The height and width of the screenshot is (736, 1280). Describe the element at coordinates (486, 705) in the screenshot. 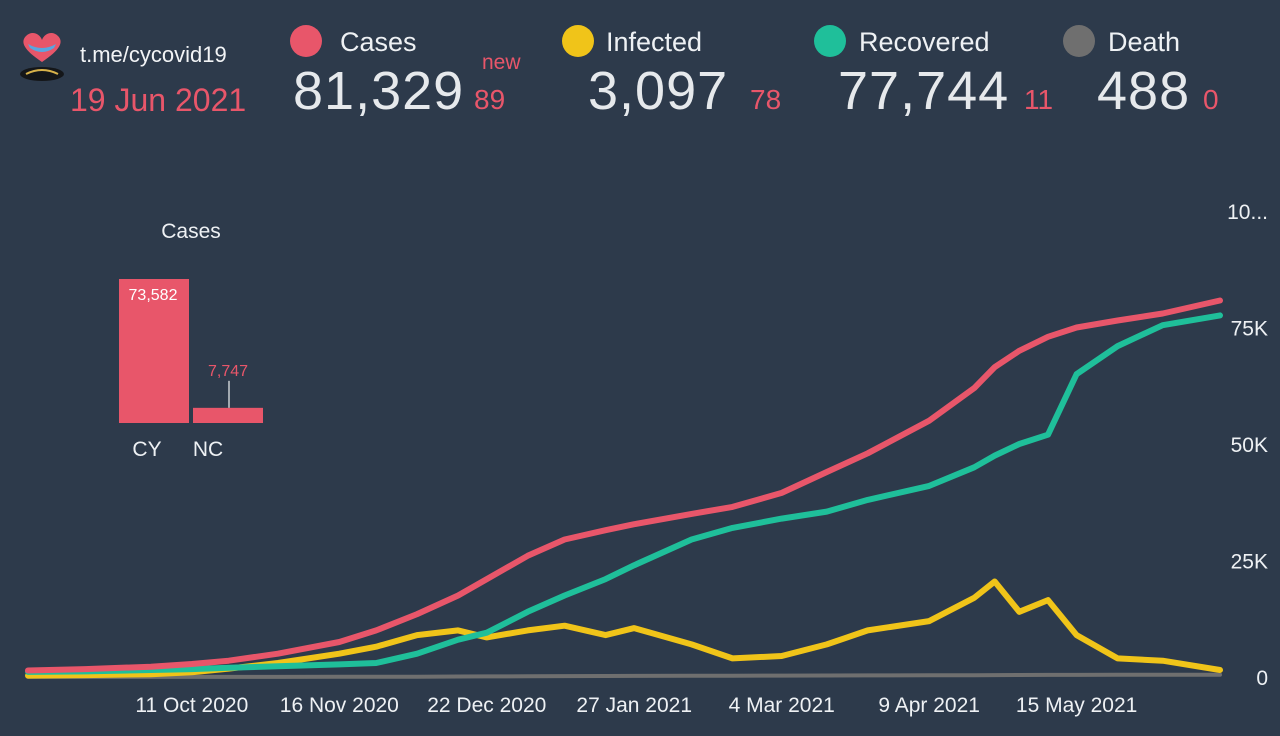

I see `x-tick-label: 22 Dec 2020` at that location.